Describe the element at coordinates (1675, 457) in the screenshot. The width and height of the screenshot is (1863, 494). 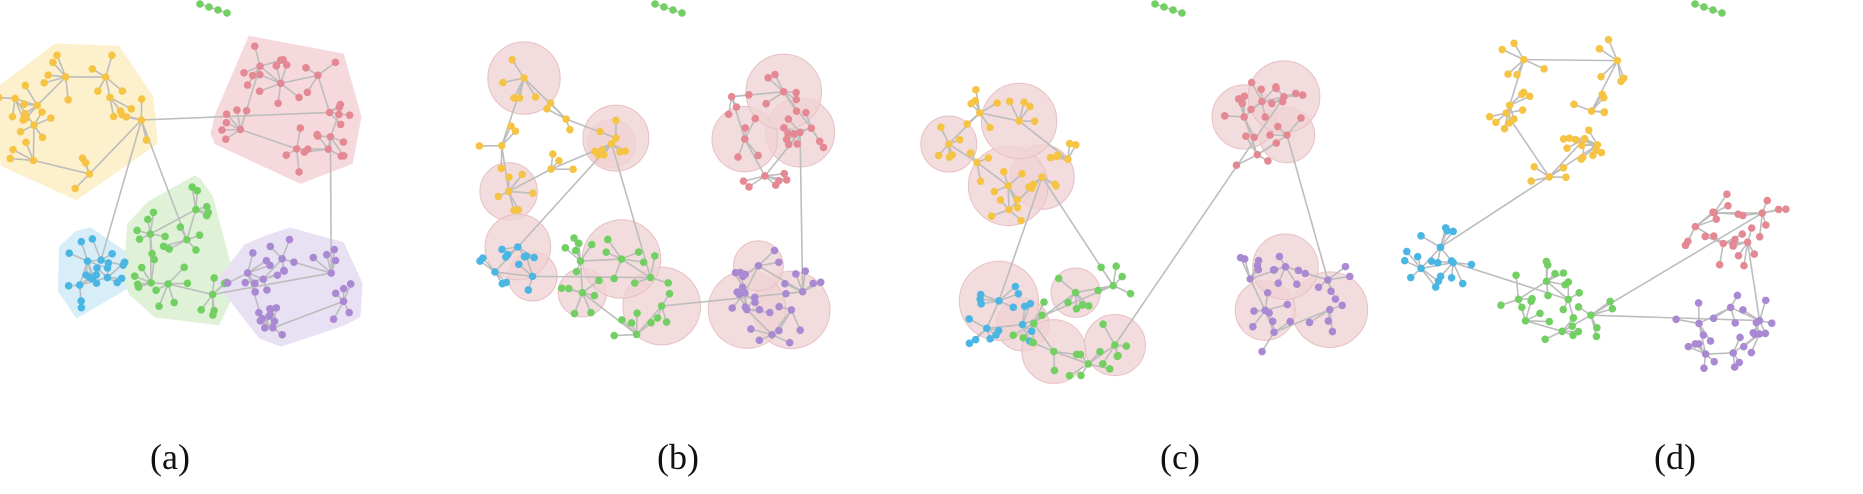
I see `caption-d: (d)` at that location.